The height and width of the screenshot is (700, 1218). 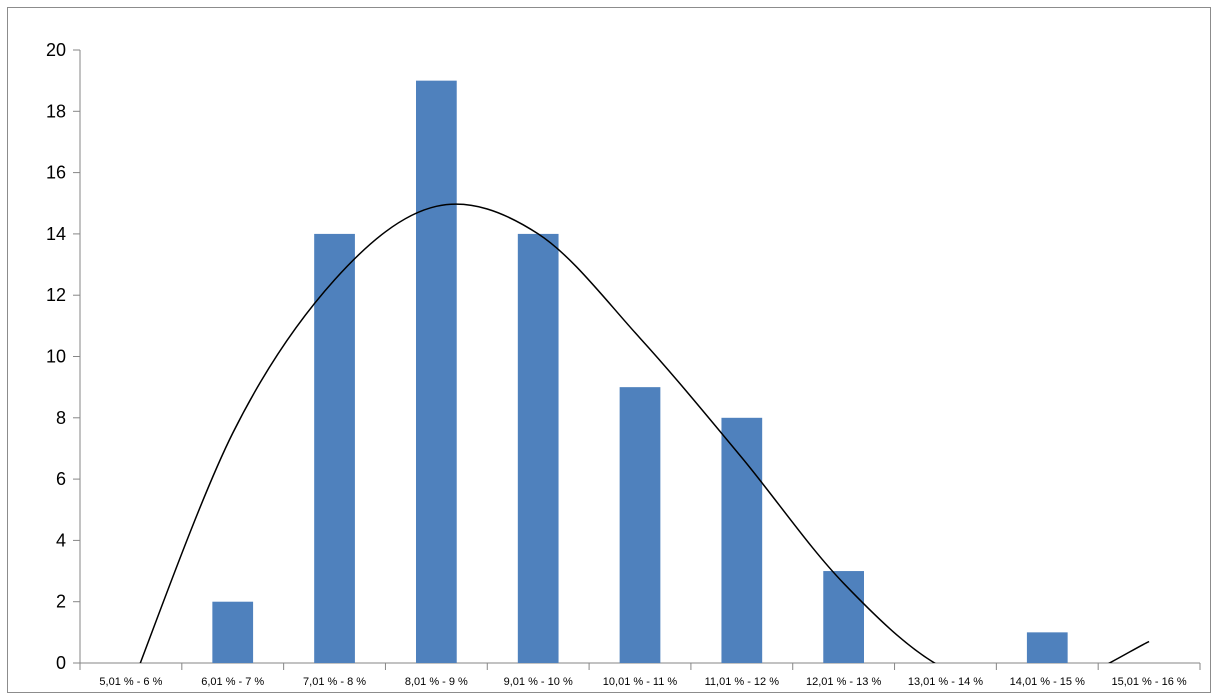 What do you see at coordinates (61, 418) in the screenshot?
I see `y-tick-label: 8` at bounding box center [61, 418].